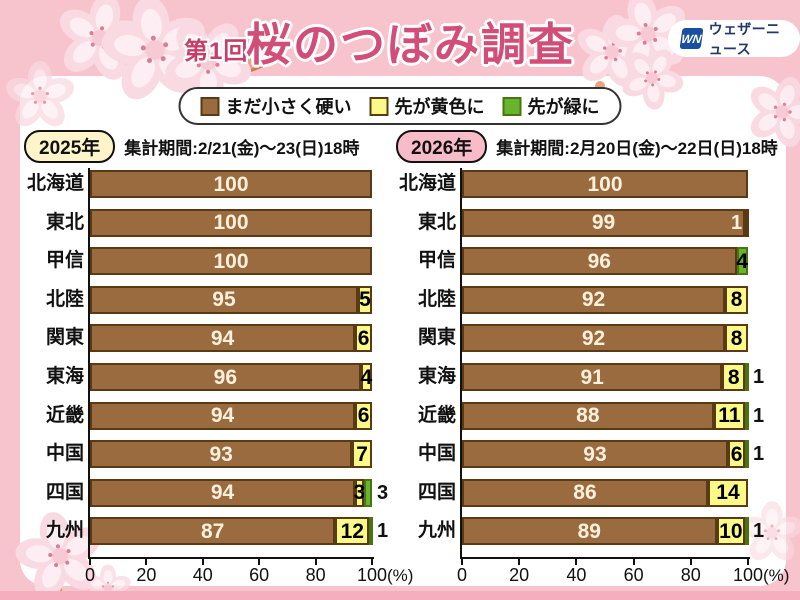  Describe the element at coordinates (64, 454) in the screenshot. I see `region-label: 中国` at that location.